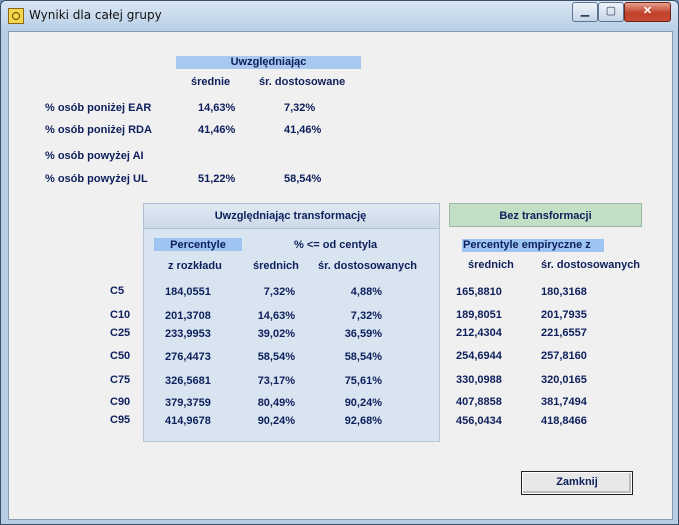 This screenshot has width=679, height=525. I want to click on pct-es: 254,6944, so click(479, 356).